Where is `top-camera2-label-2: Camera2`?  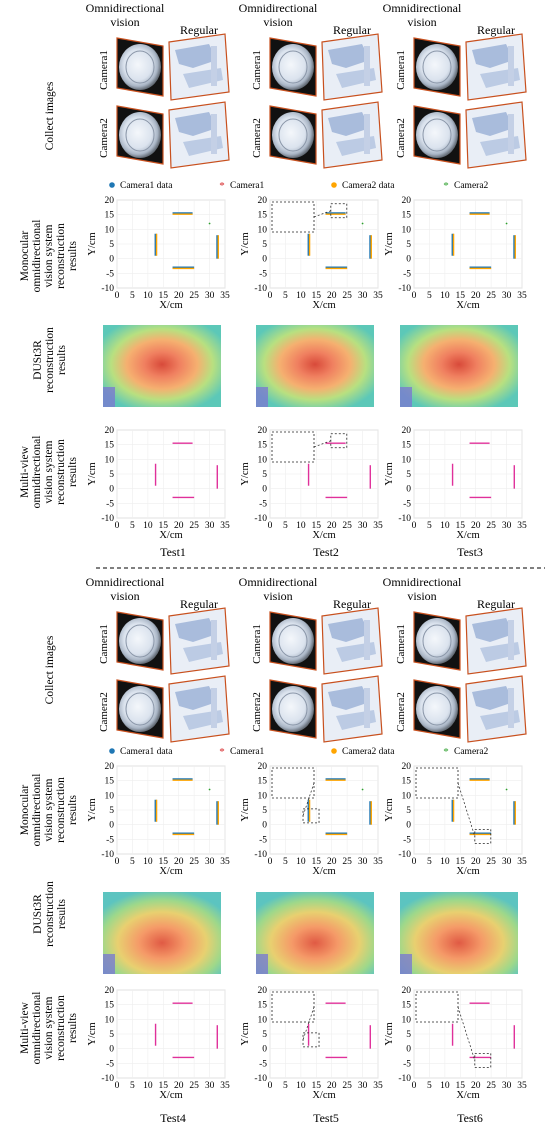 top-camera2-label-2: Camera2 is located at coordinates (401, 138).